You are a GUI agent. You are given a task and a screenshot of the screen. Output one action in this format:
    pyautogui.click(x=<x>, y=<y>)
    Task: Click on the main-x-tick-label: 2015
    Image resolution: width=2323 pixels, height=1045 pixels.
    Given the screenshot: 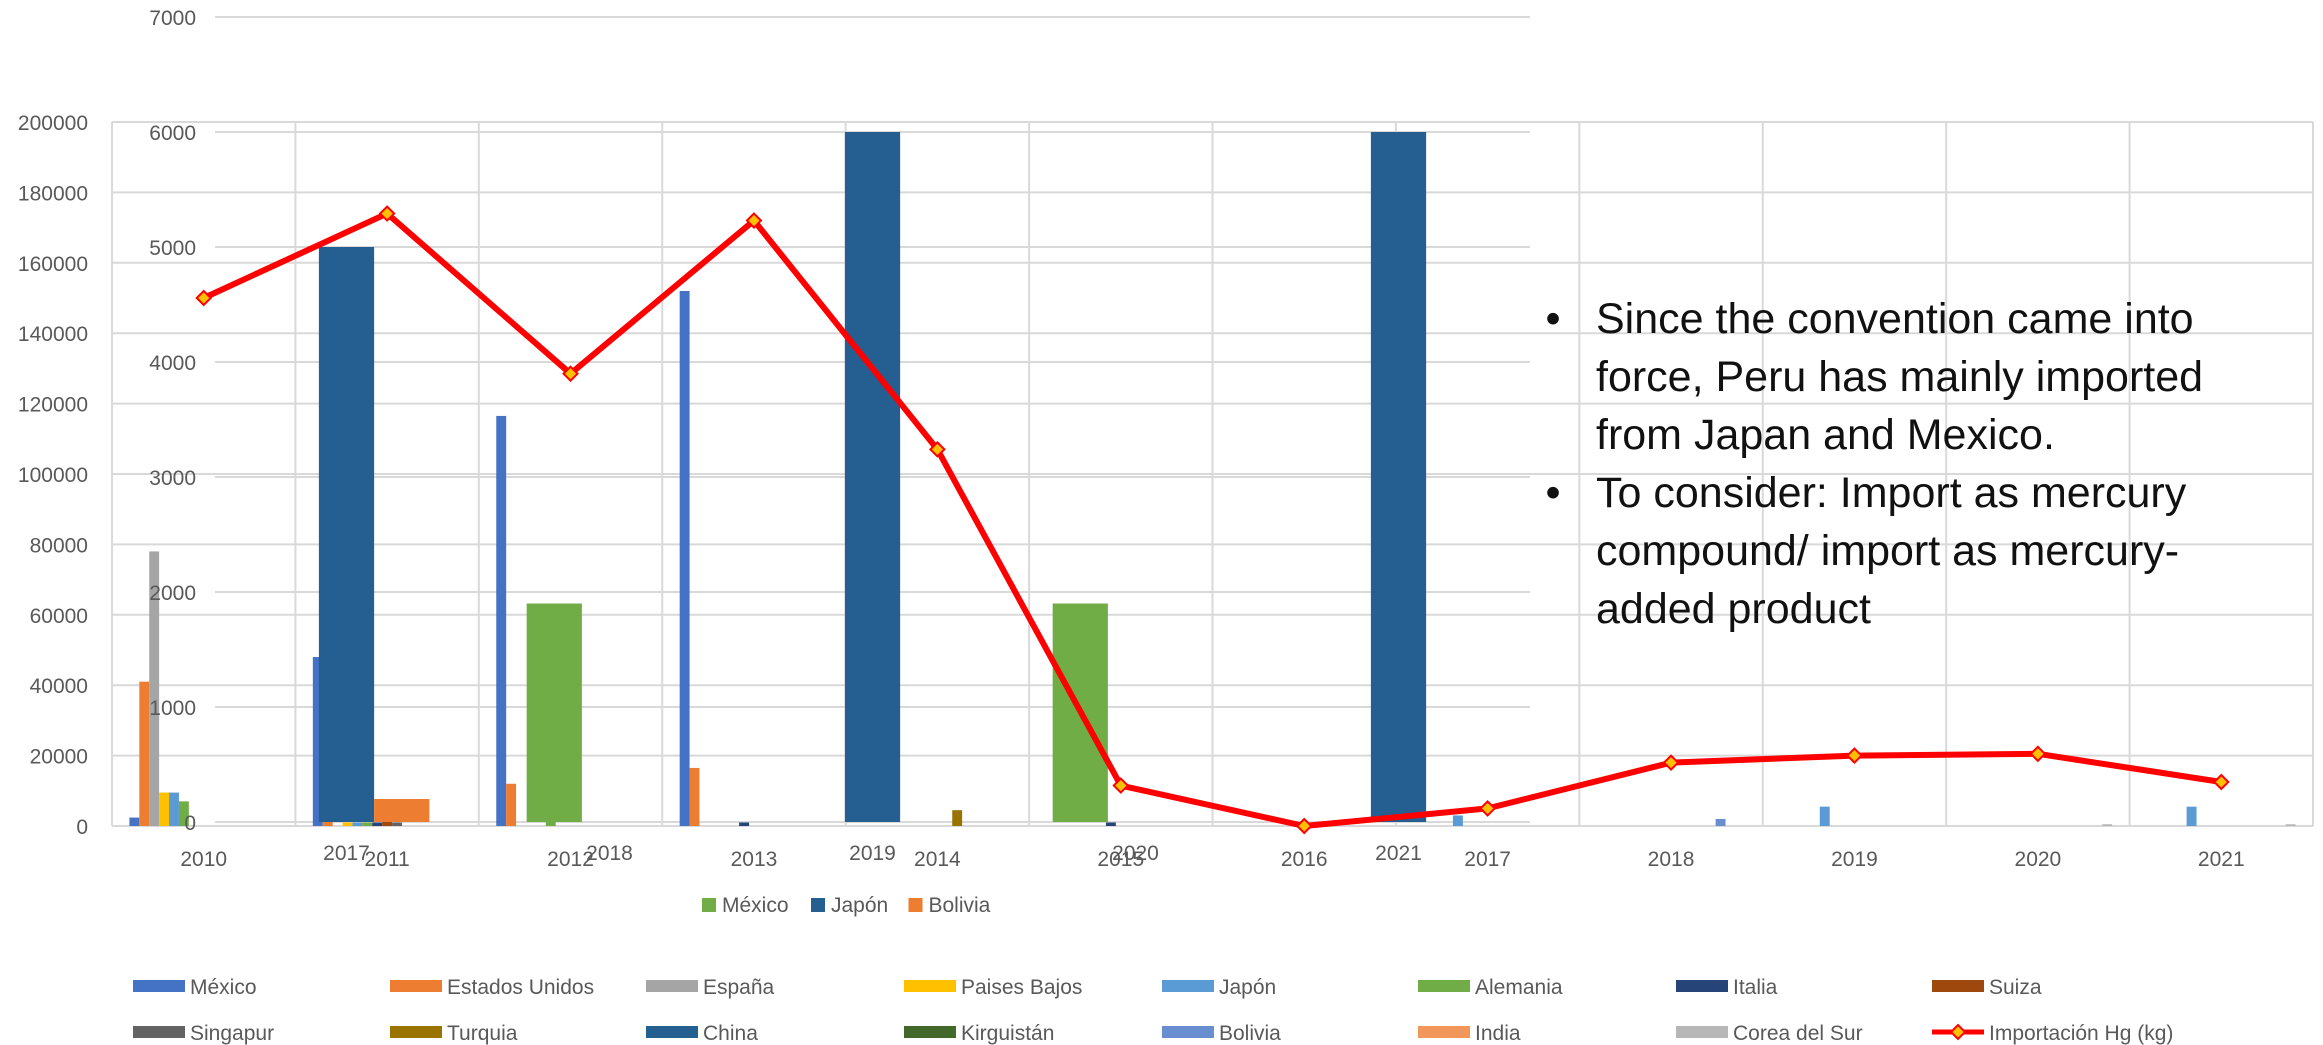 What is the action you would take?
    pyautogui.click(x=1120, y=859)
    